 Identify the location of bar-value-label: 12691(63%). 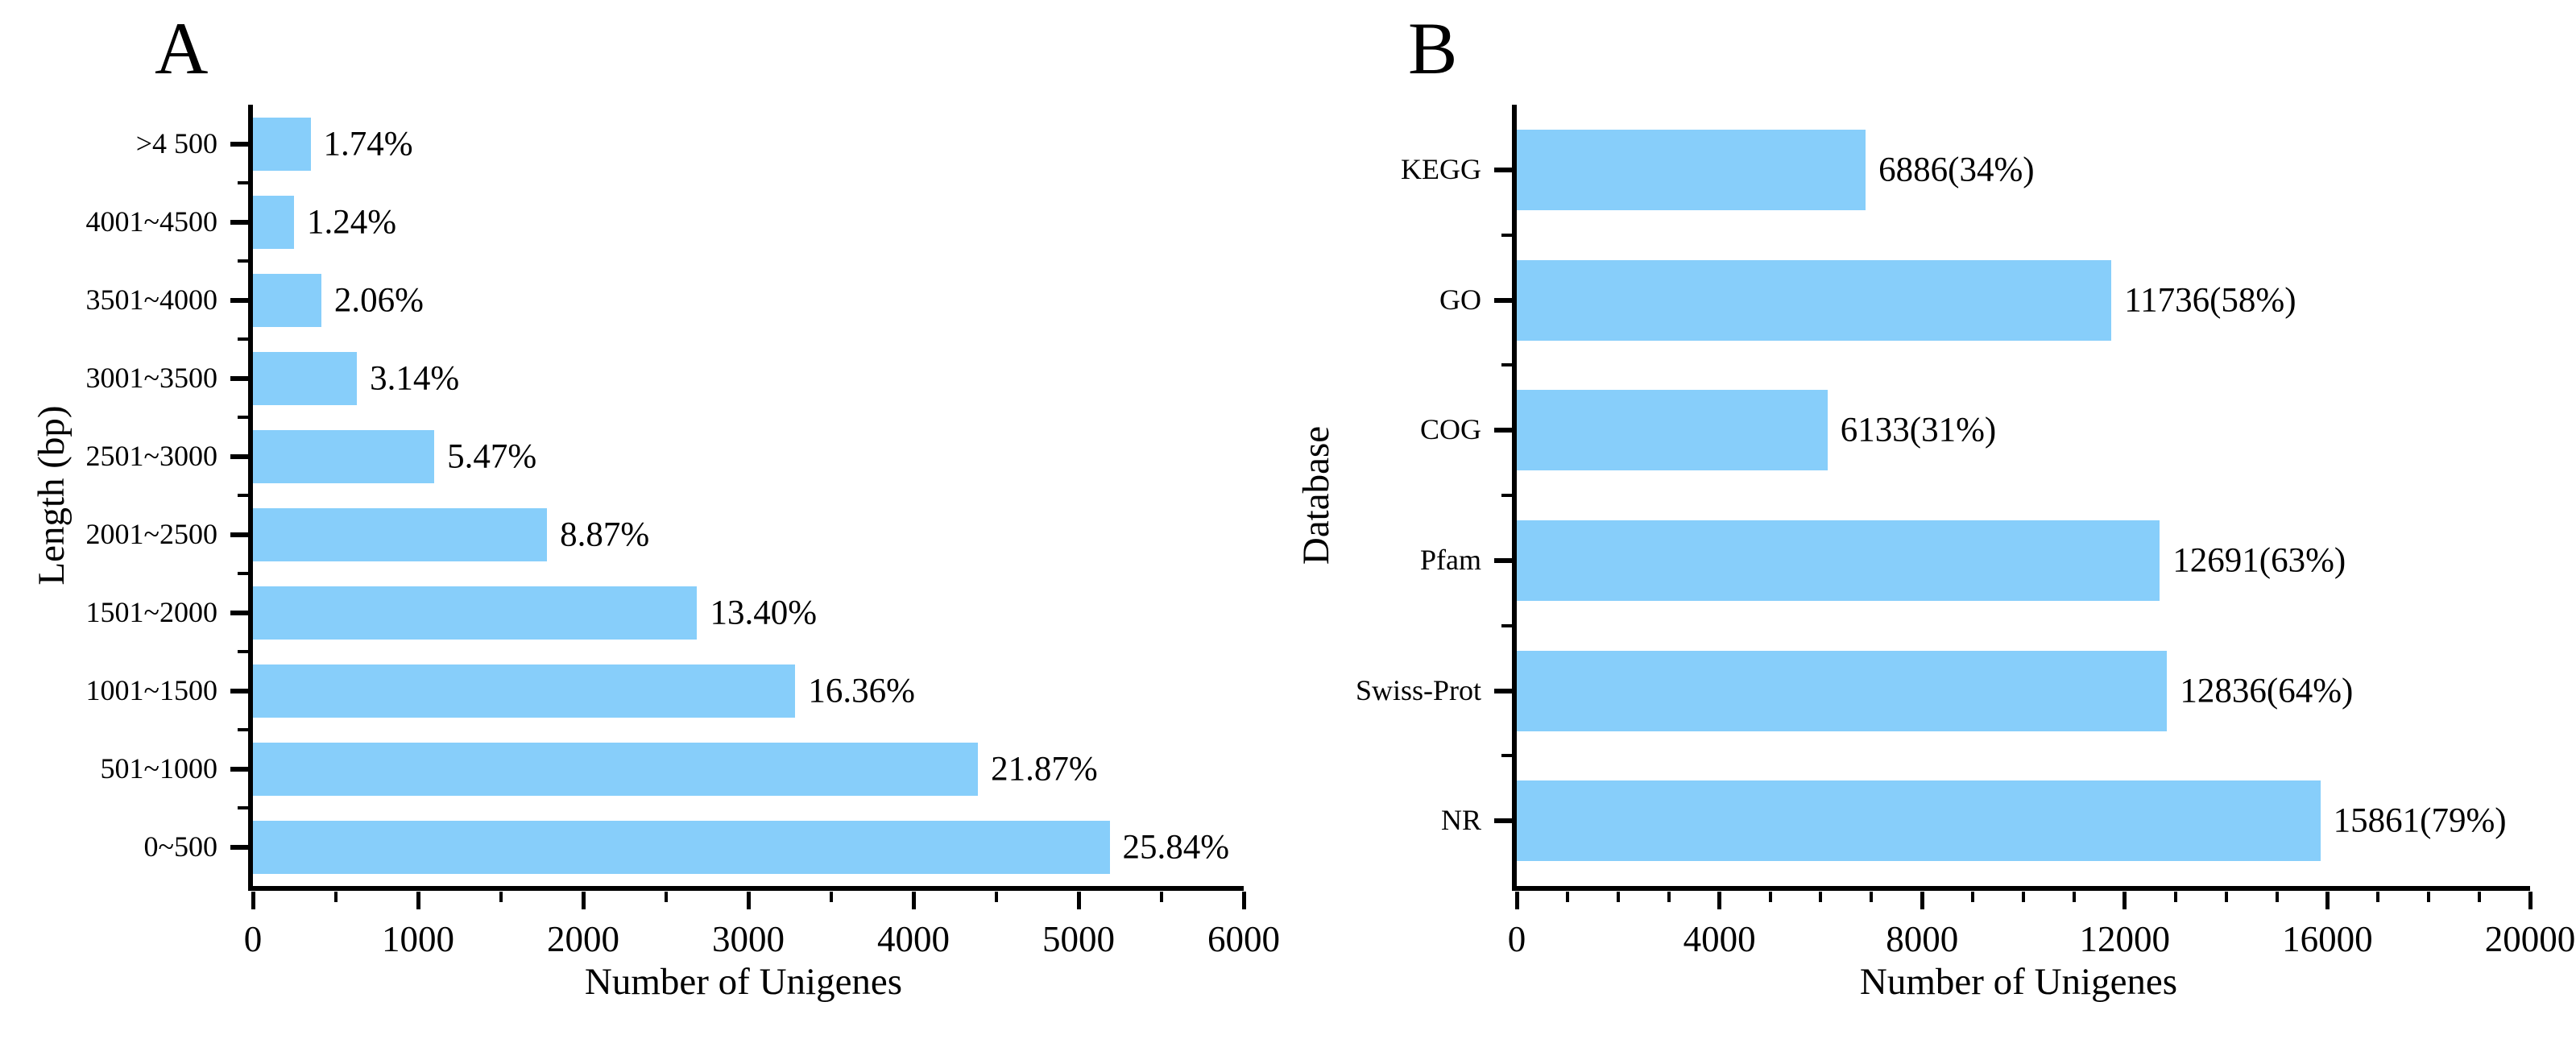
(2259, 561).